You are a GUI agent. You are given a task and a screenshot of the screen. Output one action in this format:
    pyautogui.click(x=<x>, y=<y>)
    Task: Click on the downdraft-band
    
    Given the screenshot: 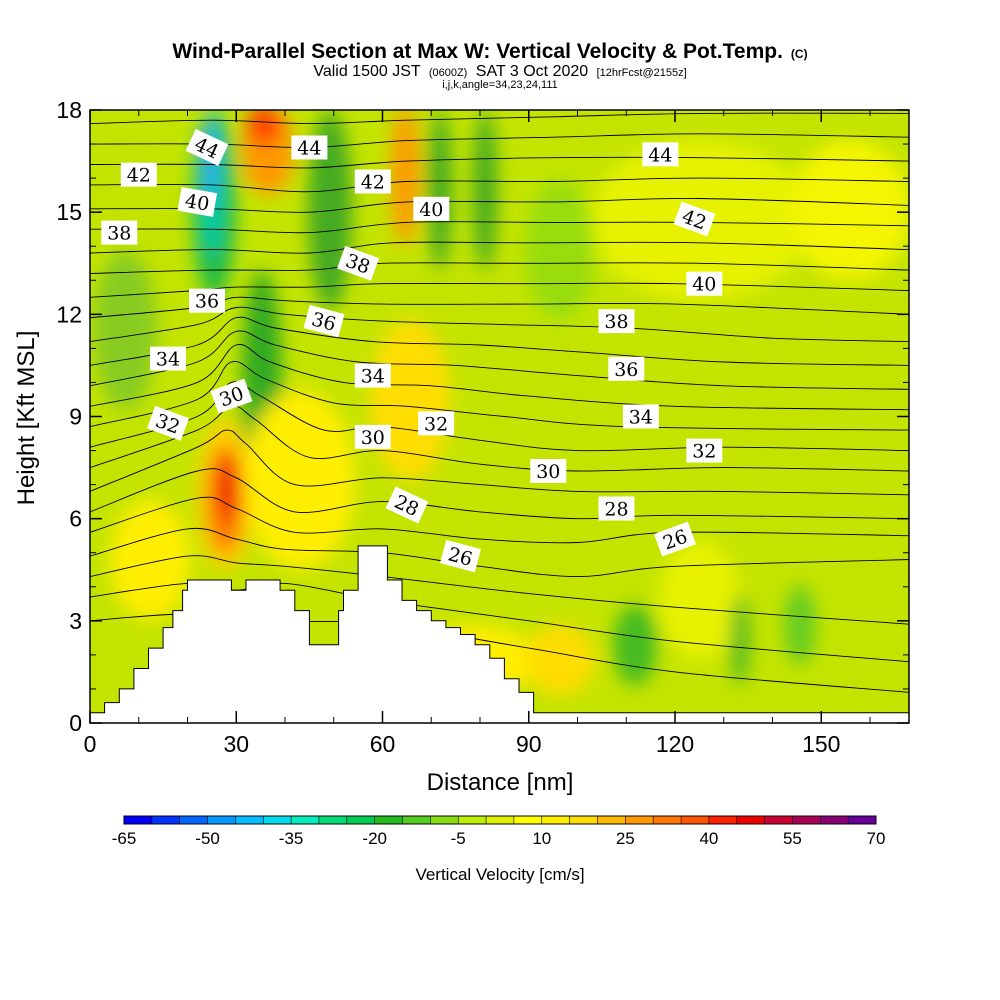 What is the action you would take?
    pyautogui.click(x=485, y=190)
    